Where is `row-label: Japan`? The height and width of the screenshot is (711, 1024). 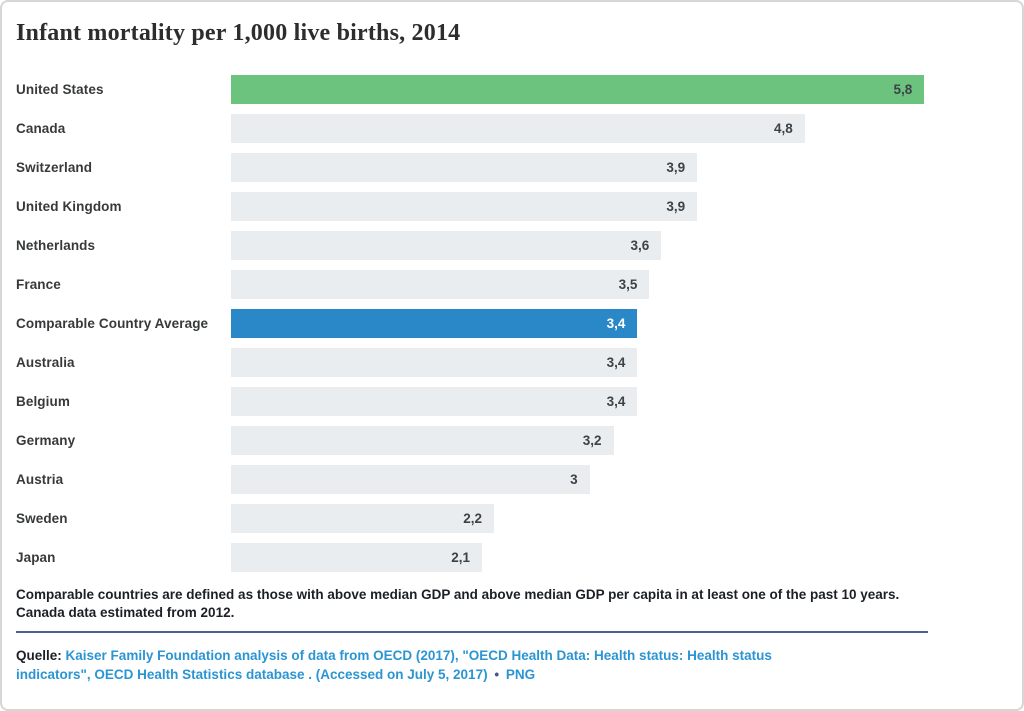
row-label: Japan is located at coordinates (36, 557).